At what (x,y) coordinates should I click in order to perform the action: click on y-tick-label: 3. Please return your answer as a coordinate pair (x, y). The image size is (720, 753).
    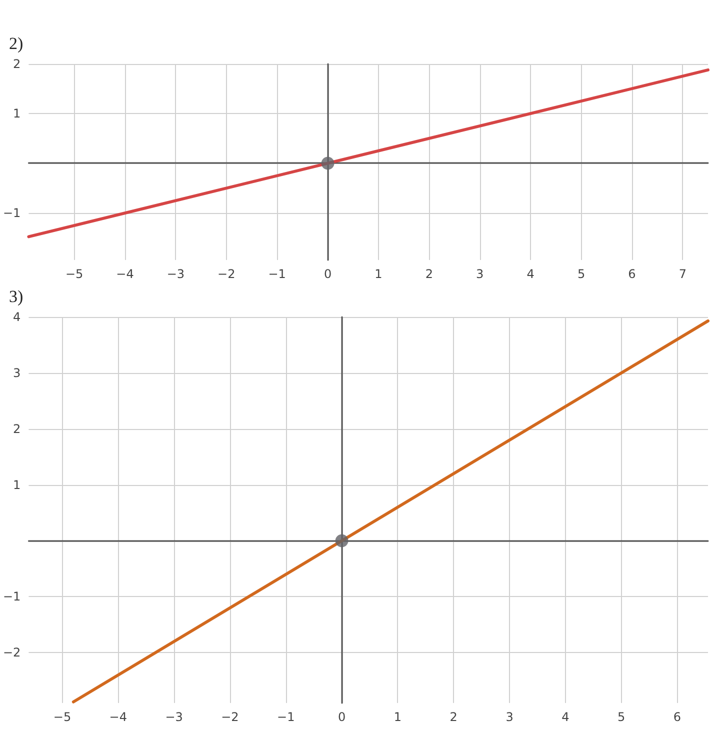
    Looking at the image, I should click on (17, 373).